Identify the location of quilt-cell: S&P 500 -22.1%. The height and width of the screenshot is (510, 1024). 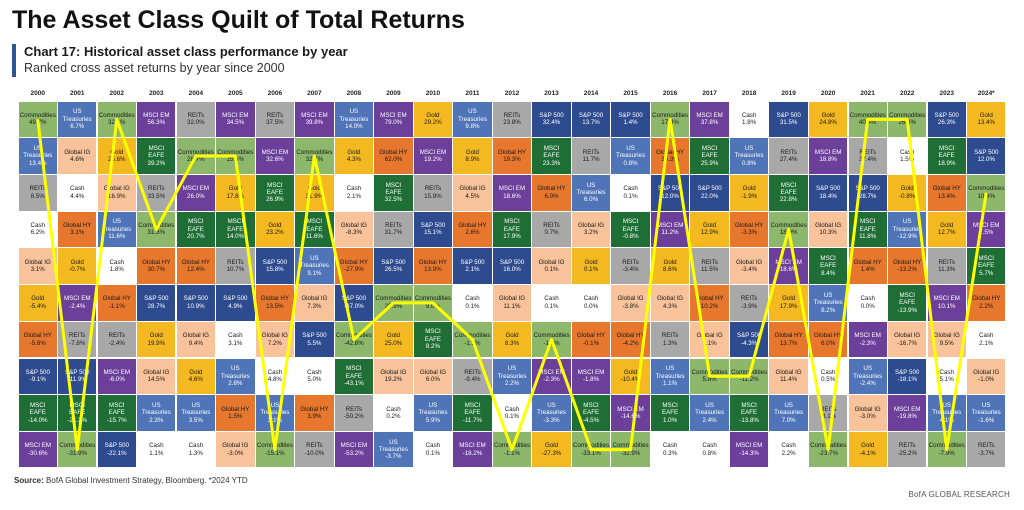
(116, 449).